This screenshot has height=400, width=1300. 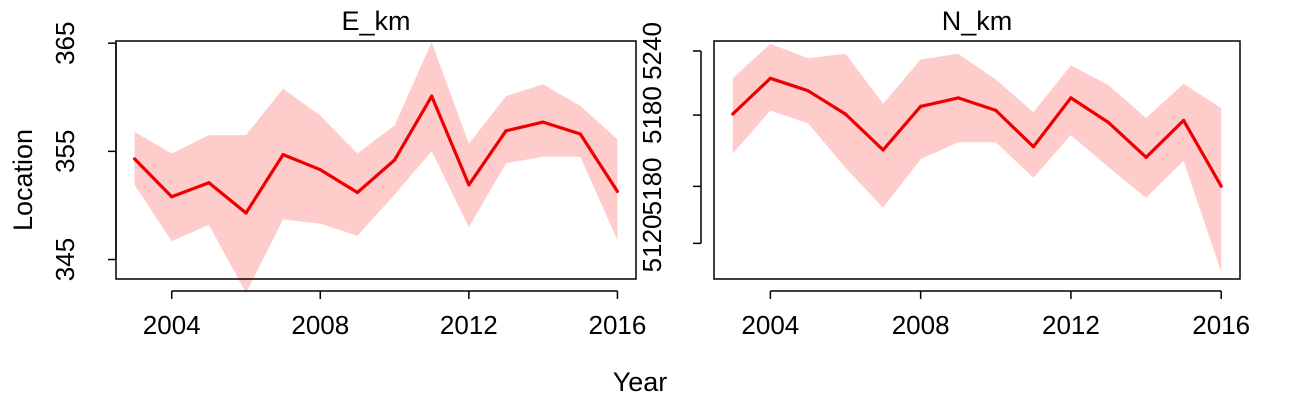 I want to click on y-tick-label: 345, so click(x=65, y=259).